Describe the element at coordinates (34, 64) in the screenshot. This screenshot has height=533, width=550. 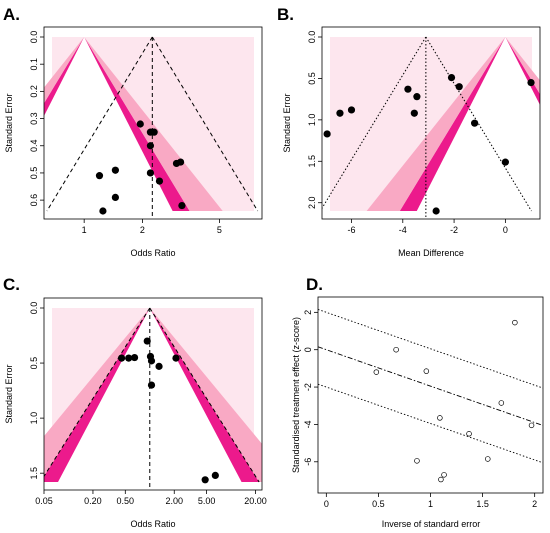
I see `panel-a-ytick-label: 0.1` at that location.